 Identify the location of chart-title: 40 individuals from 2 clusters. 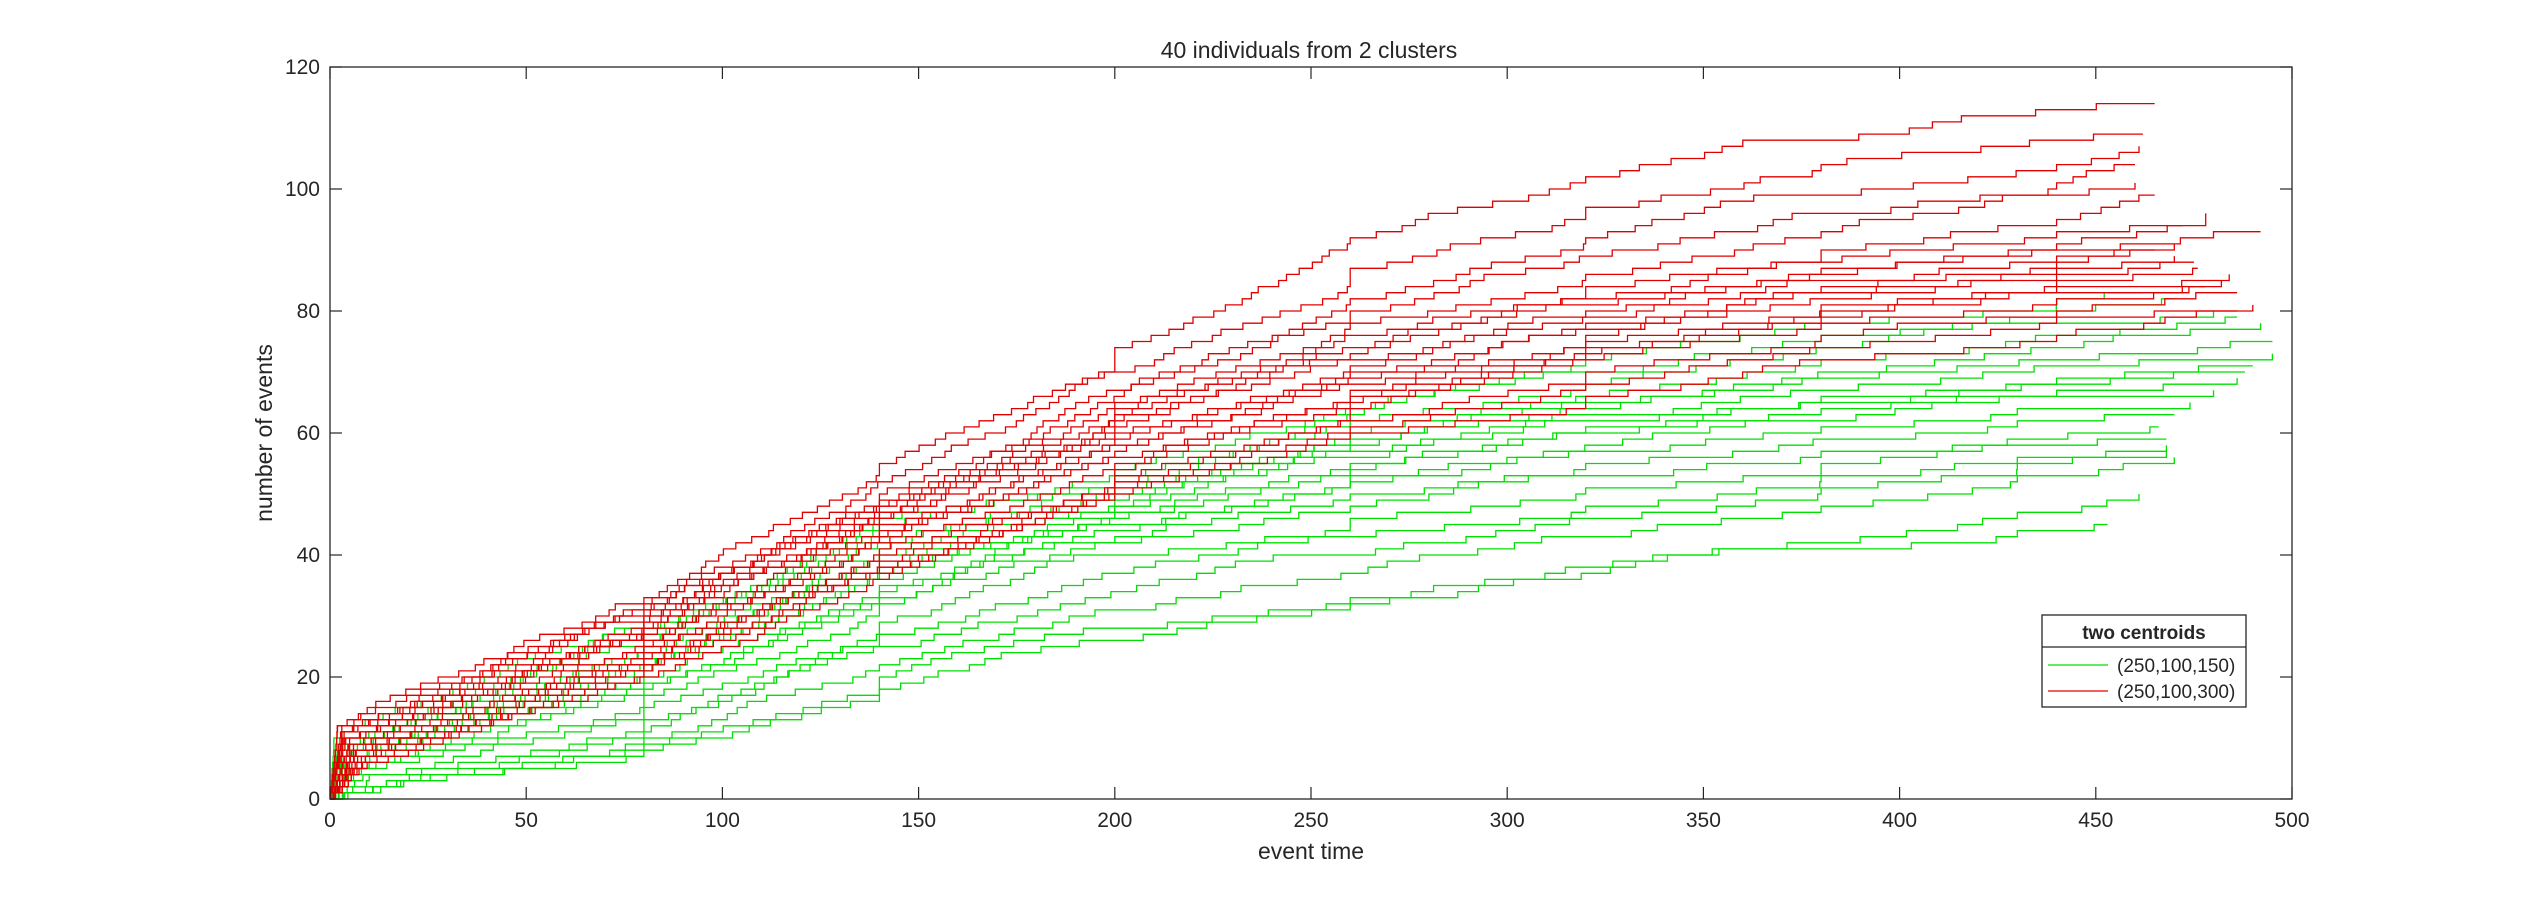
(1309, 50).